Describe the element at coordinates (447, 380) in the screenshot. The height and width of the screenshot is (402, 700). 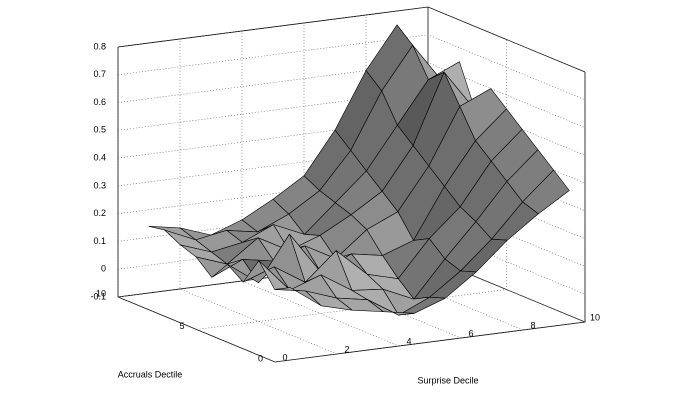
I see `x-axis-label: Surprise Decile` at that location.